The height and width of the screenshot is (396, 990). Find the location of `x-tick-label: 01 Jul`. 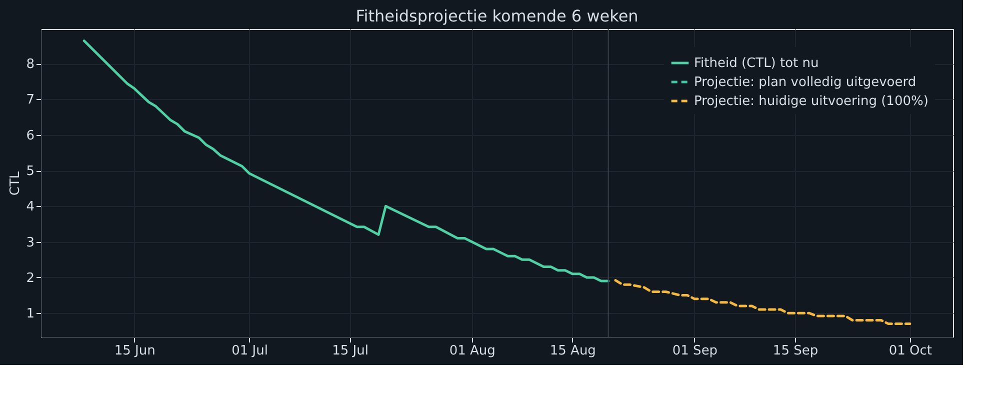

x-tick-label: 01 Jul is located at coordinates (250, 351).